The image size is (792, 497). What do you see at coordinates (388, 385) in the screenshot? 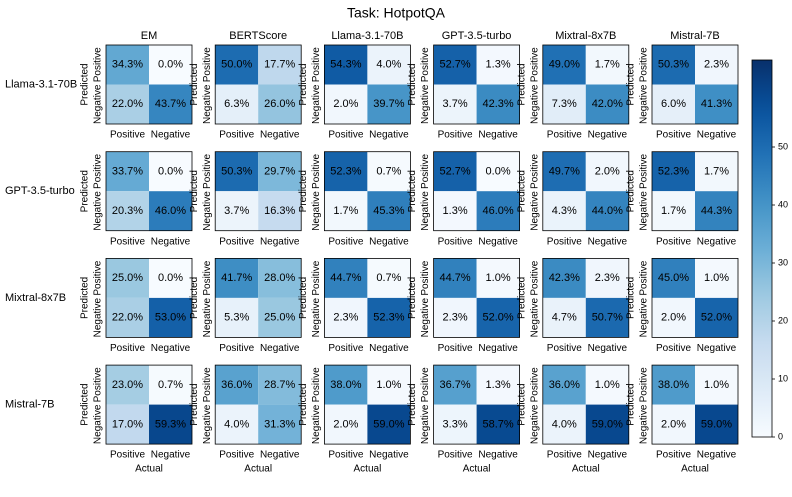
I see `value-label: 1.0%` at bounding box center [388, 385].